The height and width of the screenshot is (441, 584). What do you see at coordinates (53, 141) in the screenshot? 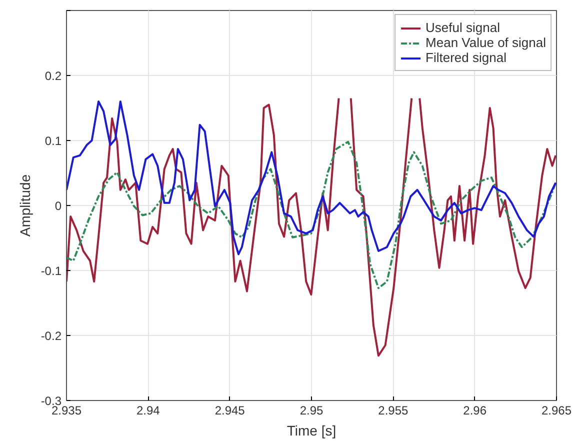
I see `y-tick-label: 0.1` at bounding box center [53, 141].